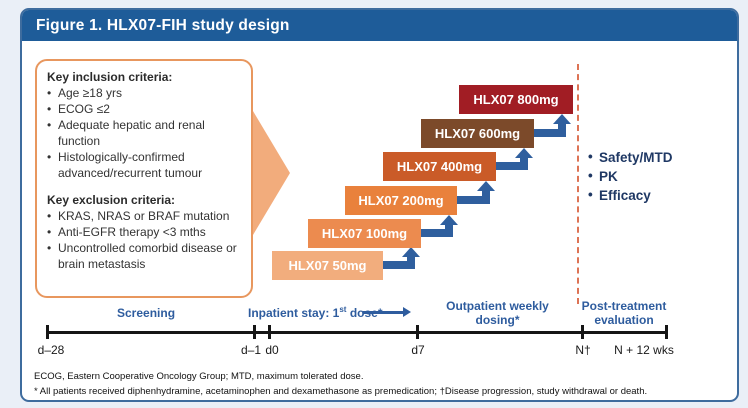 The width and height of the screenshot is (748, 408). I want to click on exclusion-item: Anti-EGFR therapy <3 mths, so click(146, 232).